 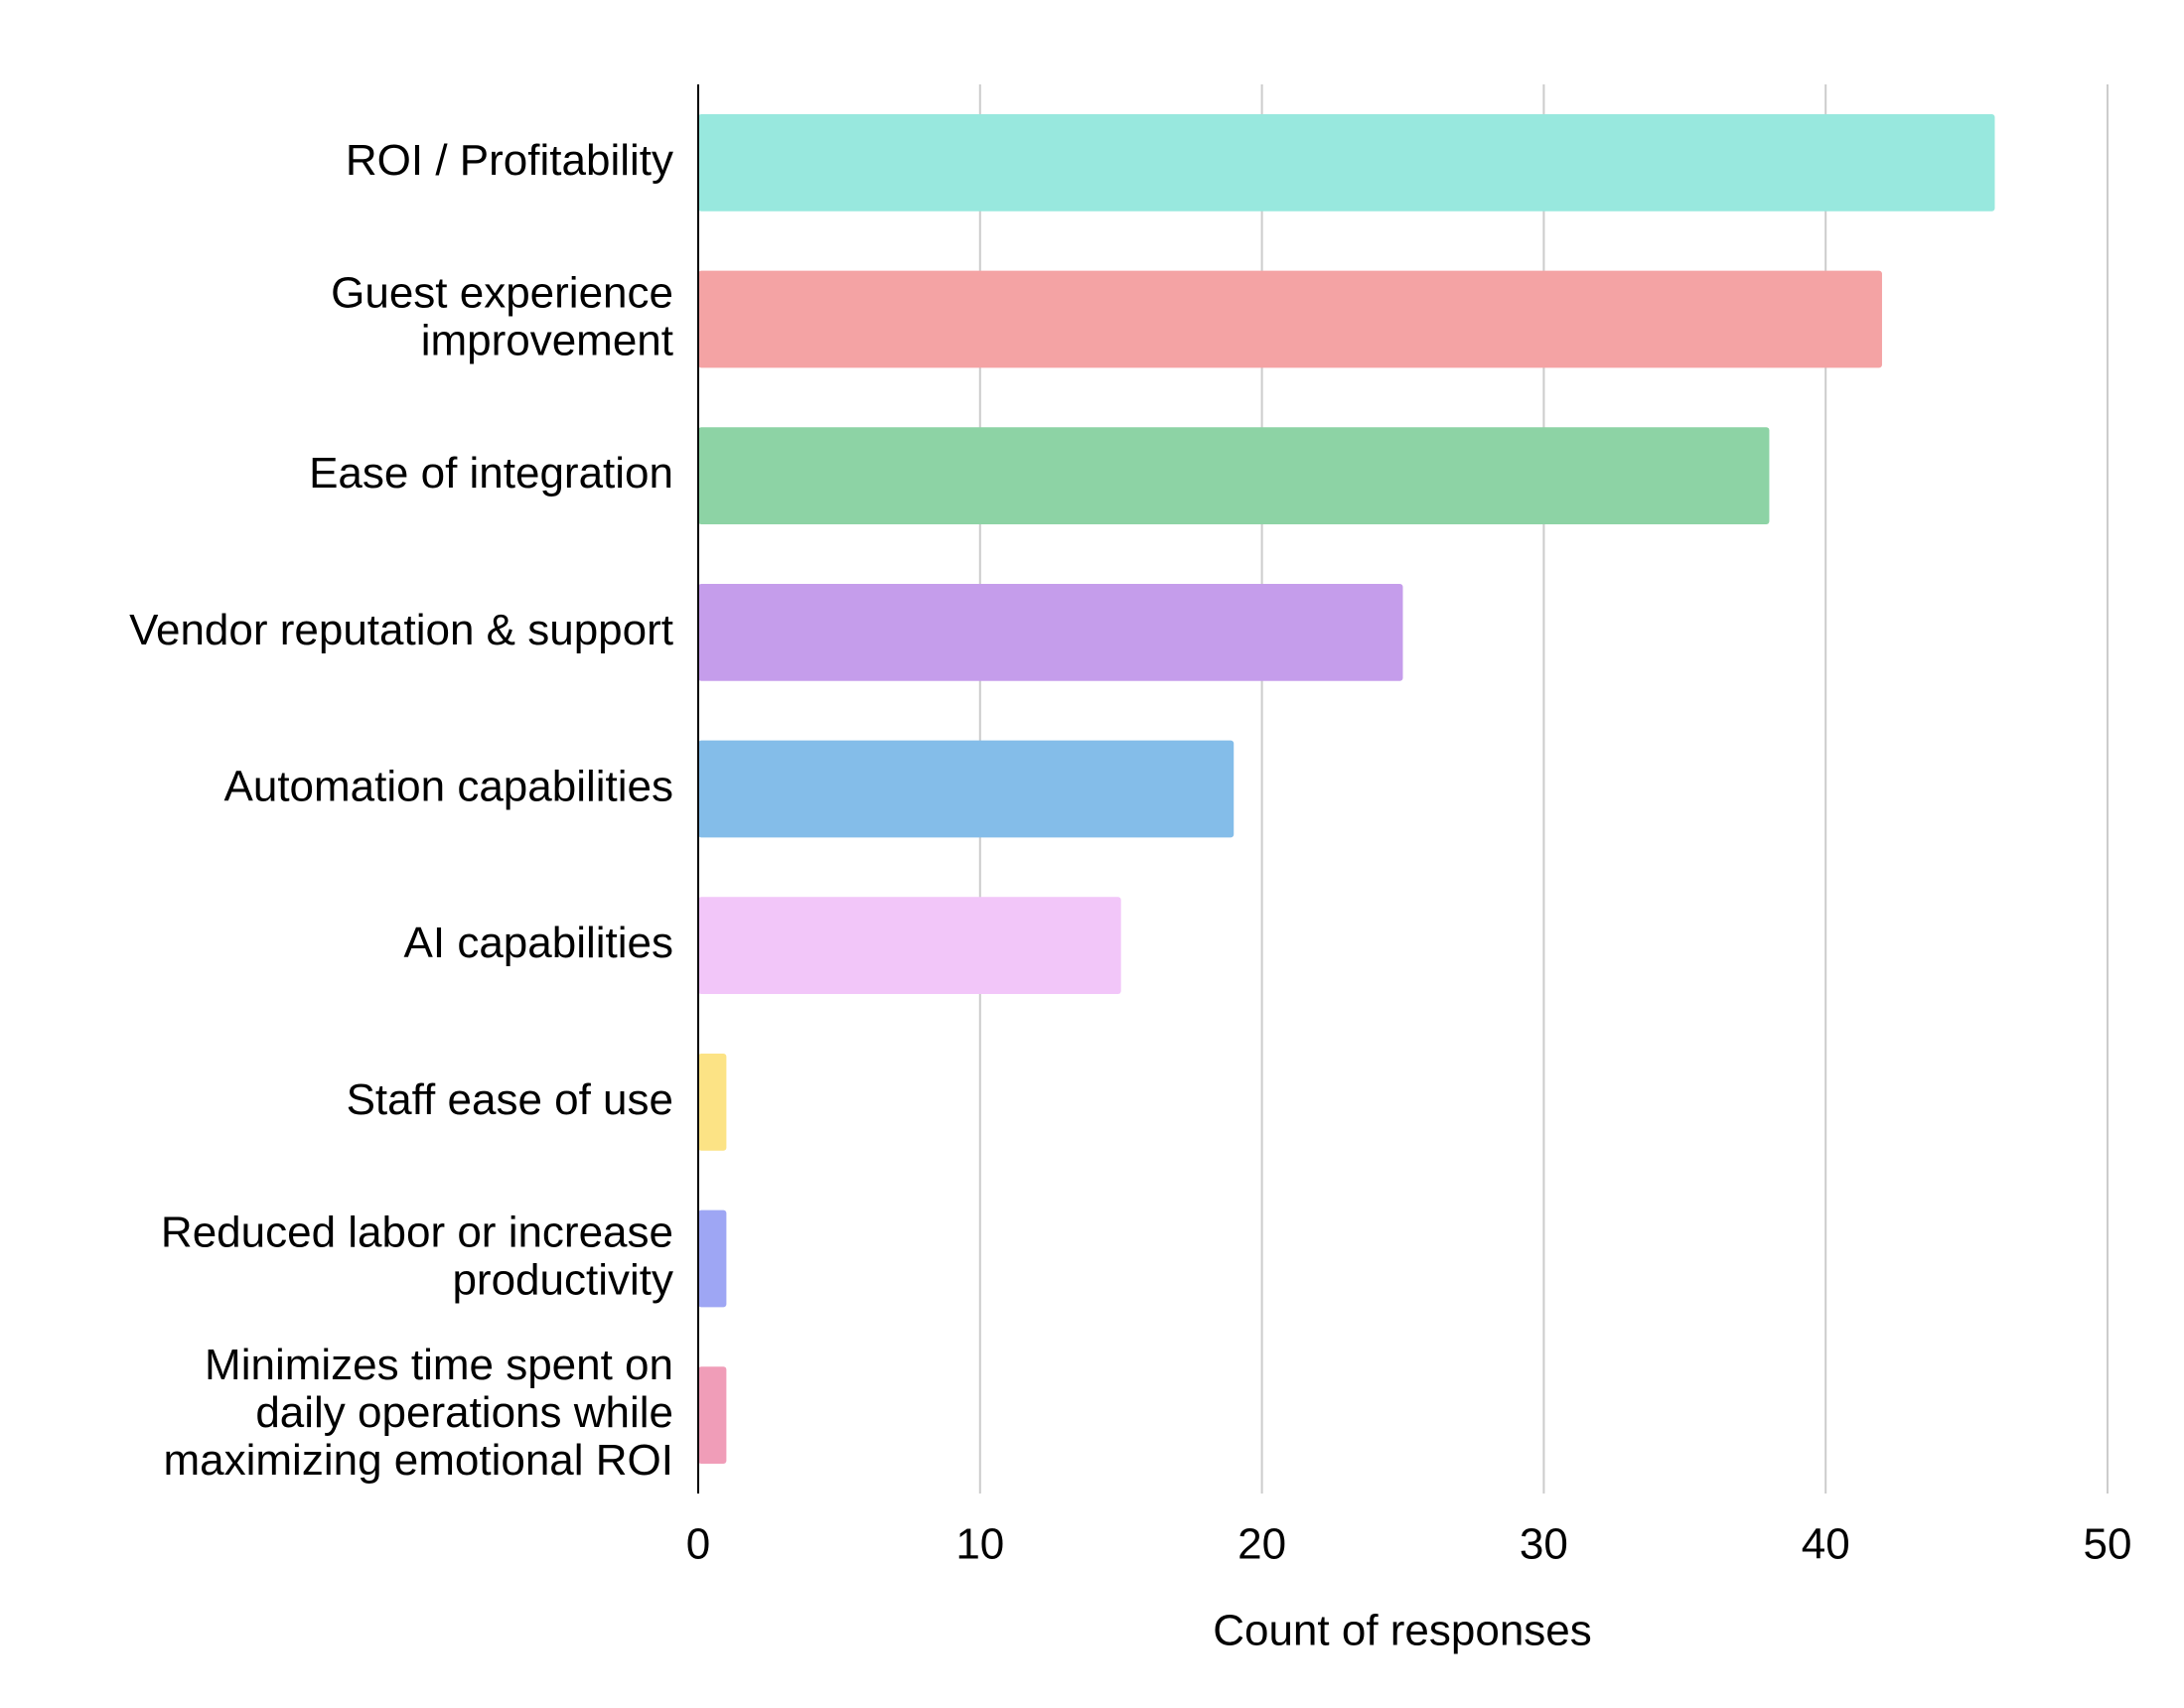 I want to click on x-tick-label: 20, so click(x=1262, y=1544).